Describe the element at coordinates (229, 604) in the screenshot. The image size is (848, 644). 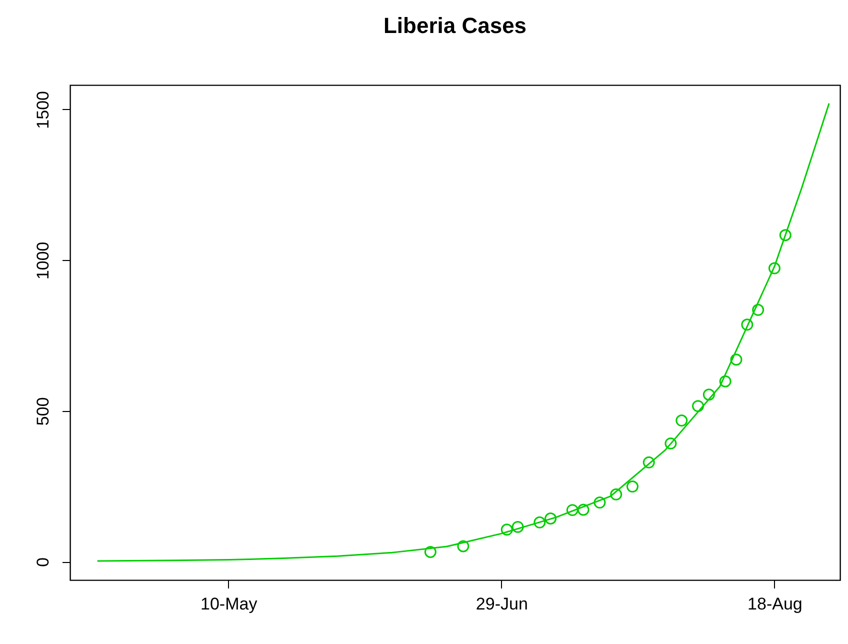
I see `x-tick-label: 10-May` at that location.